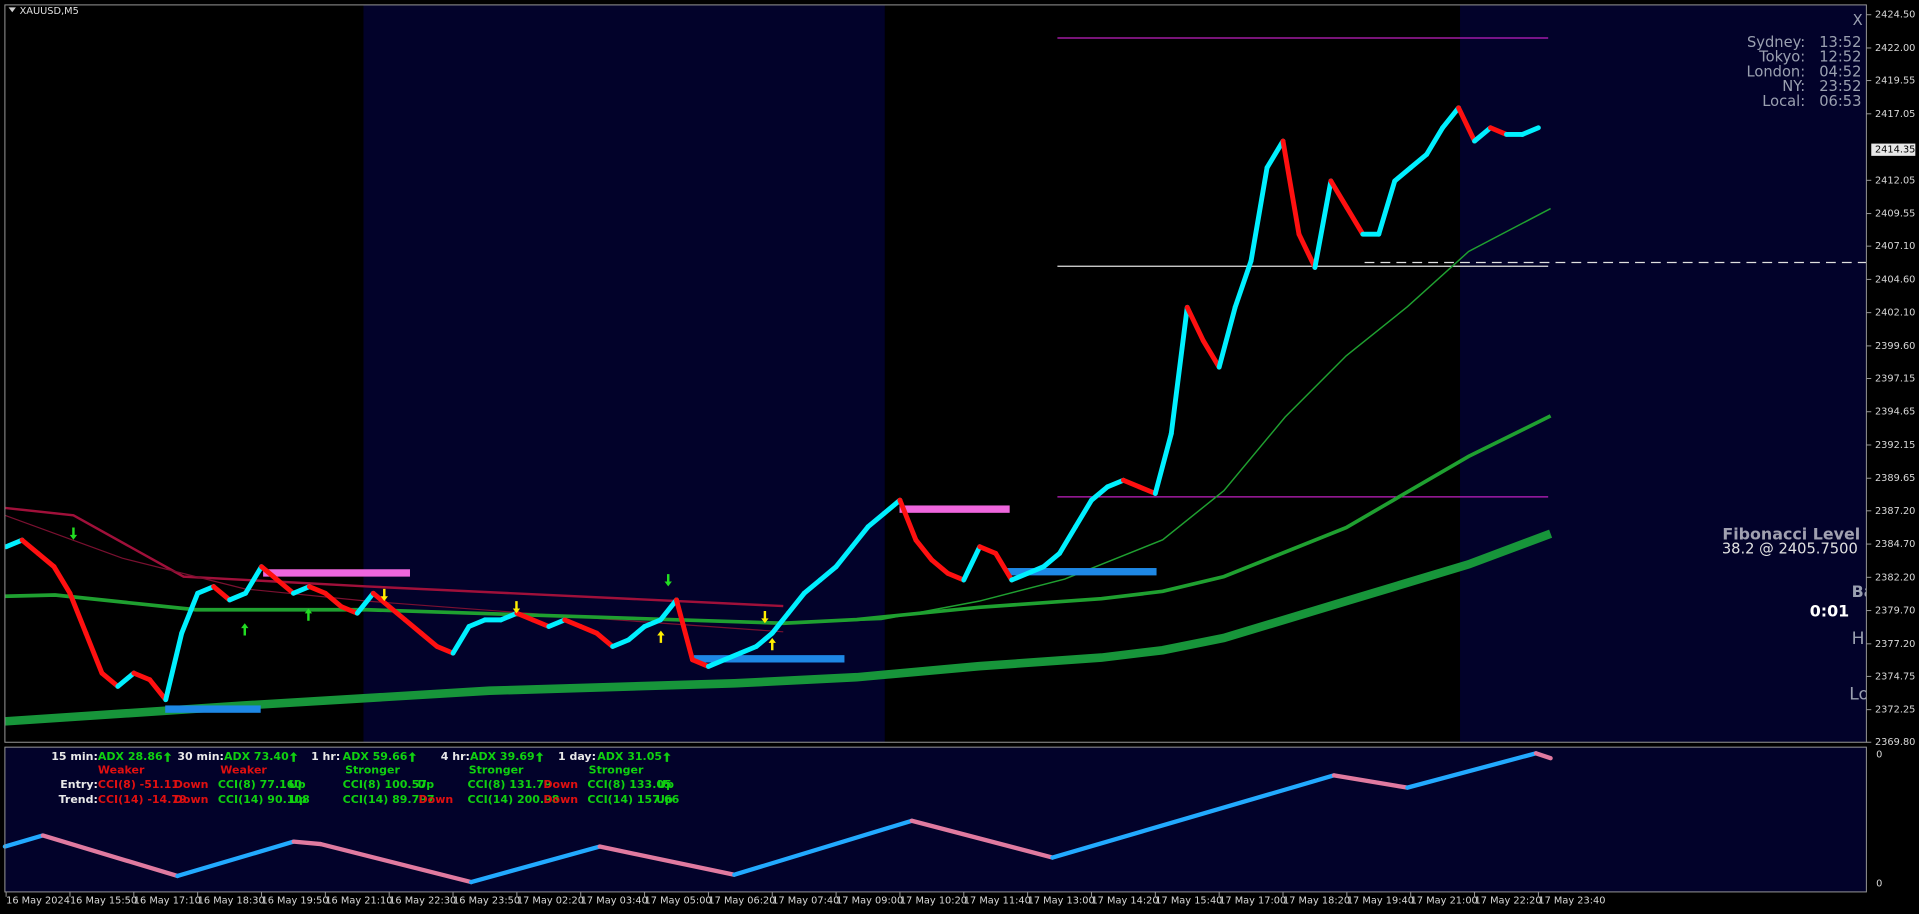 Image resolution: width=1919 pixels, height=914 pixels. I want to click on entry-label: Entry:, so click(79, 784).